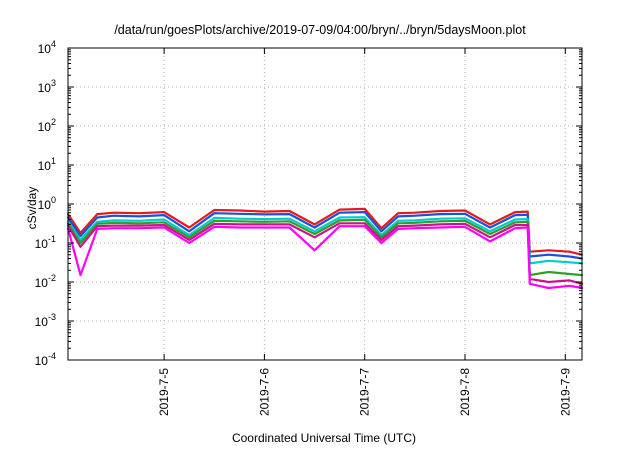  I want to click on x-tick-label: 2019-7-8, so click(465, 392).